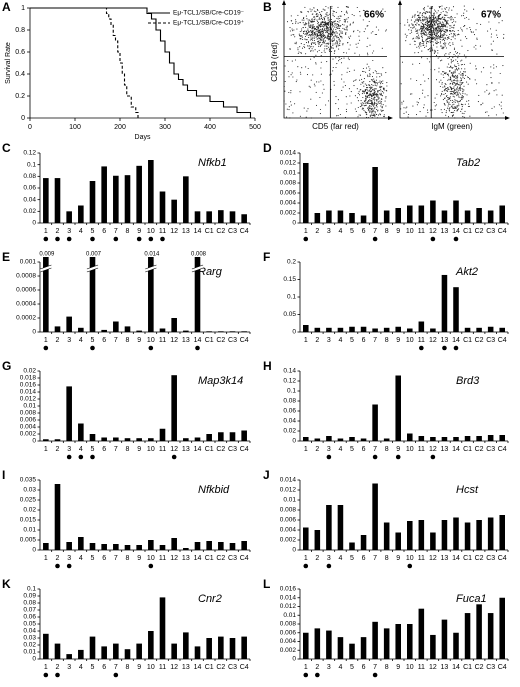 The height and width of the screenshot is (687, 520). I want to click on x-tick-label: 13, so click(186, 340).